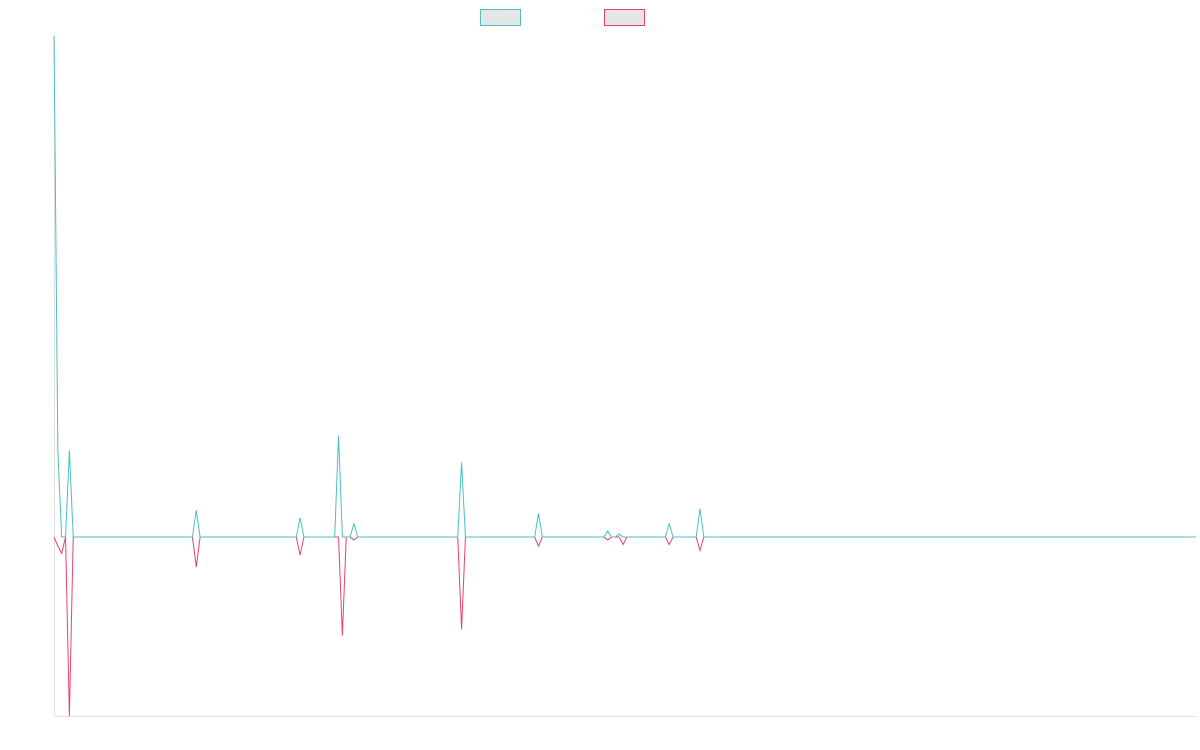 The height and width of the screenshot is (750, 1200). Describe the element at coordinates (624, 17) in the screenshot. I see `legend-swatch-series-b` at that location.